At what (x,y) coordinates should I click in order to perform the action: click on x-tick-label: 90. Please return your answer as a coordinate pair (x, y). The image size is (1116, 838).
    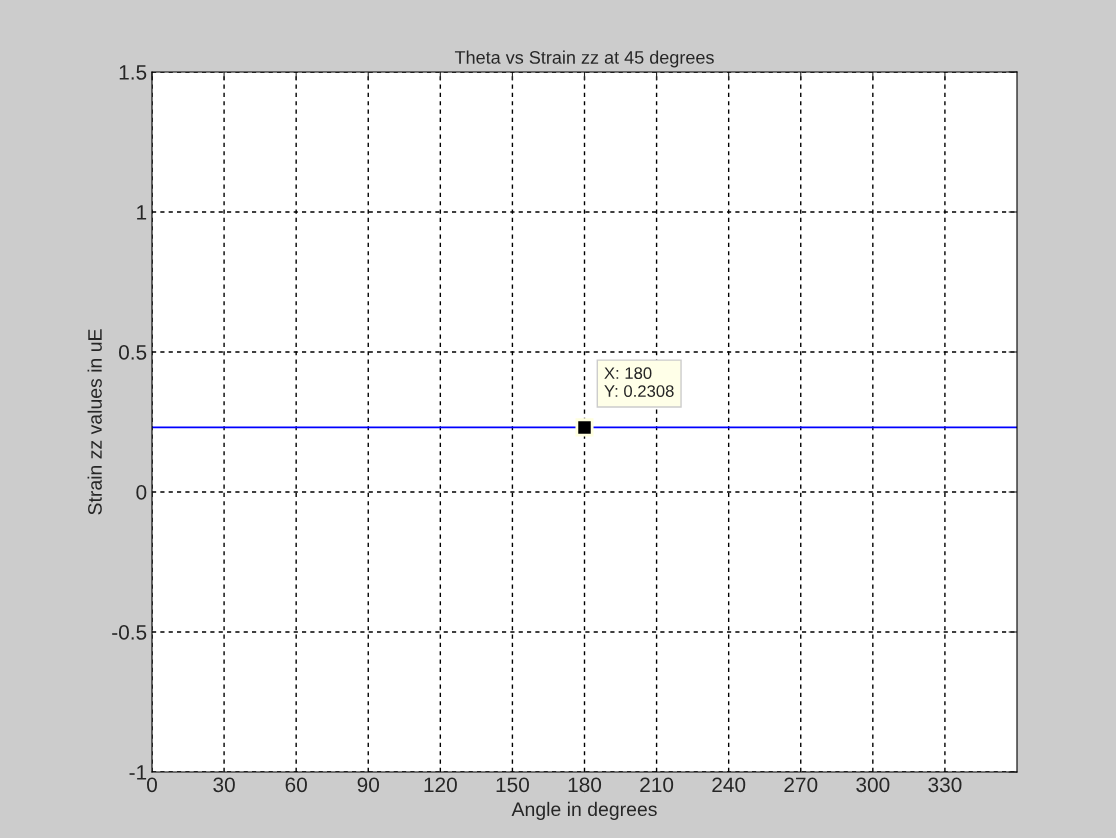
    Looking at the image, I should click on (368, 785).